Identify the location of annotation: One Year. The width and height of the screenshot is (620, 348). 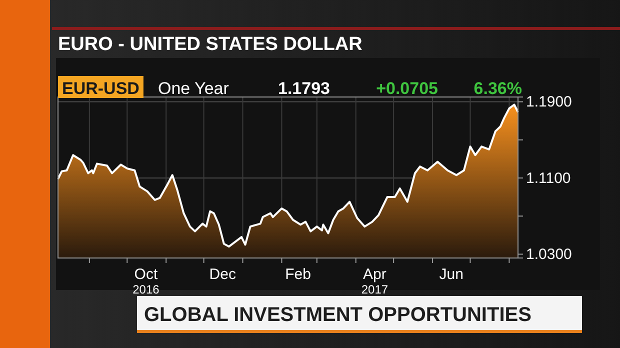
(194, 88).